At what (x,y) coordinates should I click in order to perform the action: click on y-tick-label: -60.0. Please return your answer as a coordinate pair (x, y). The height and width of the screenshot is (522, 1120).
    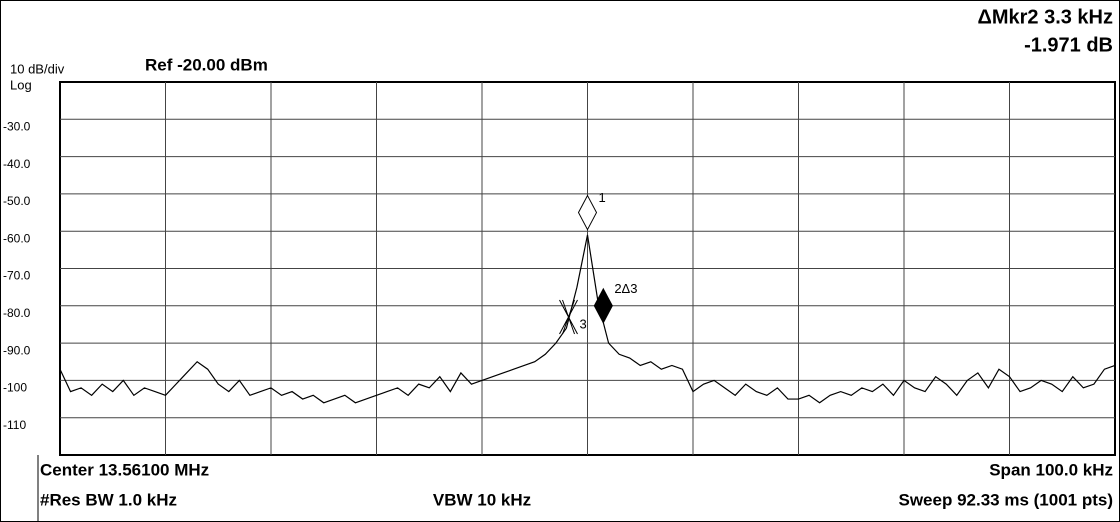
    Looking at the image, I should click on (17, 238).